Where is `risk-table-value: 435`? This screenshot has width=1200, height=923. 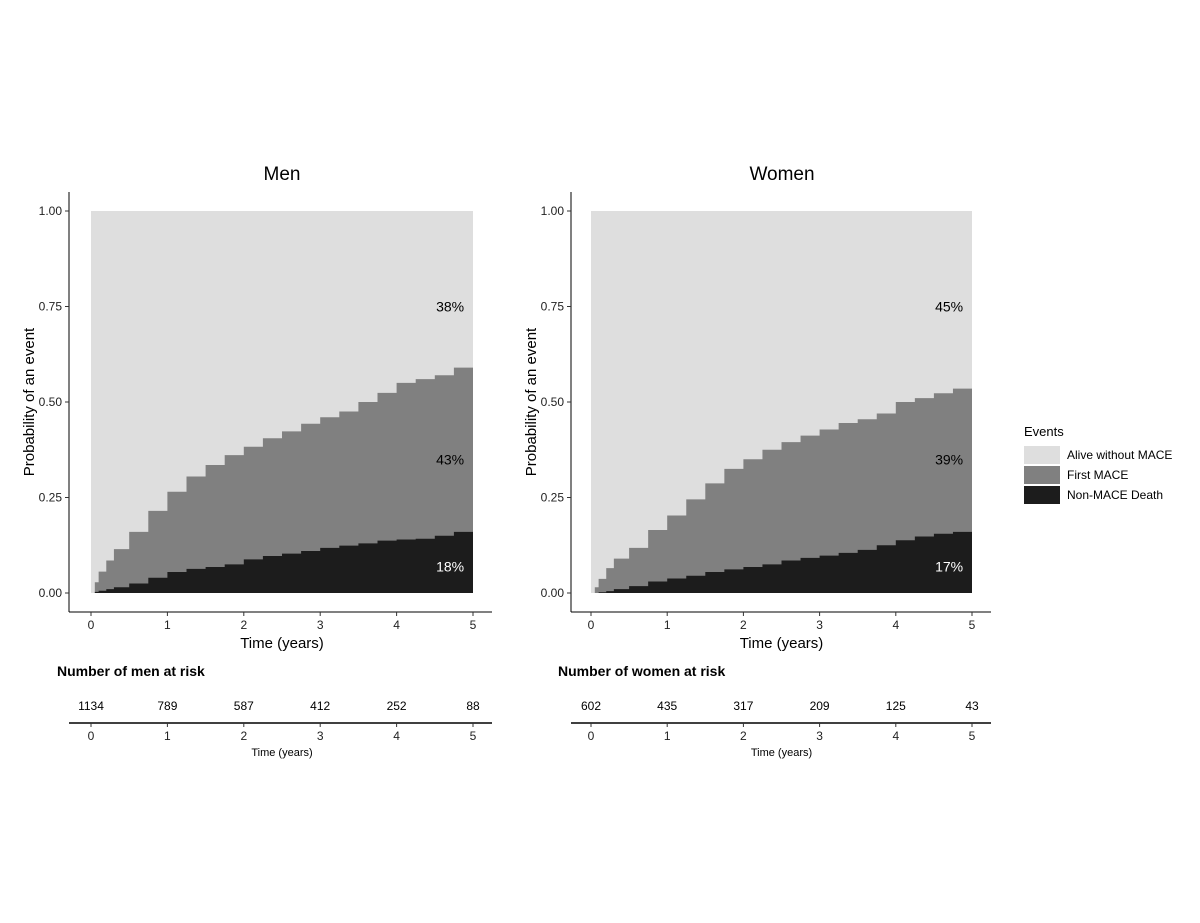 risk-table-value: 435 is located at coordinates (667, 706).